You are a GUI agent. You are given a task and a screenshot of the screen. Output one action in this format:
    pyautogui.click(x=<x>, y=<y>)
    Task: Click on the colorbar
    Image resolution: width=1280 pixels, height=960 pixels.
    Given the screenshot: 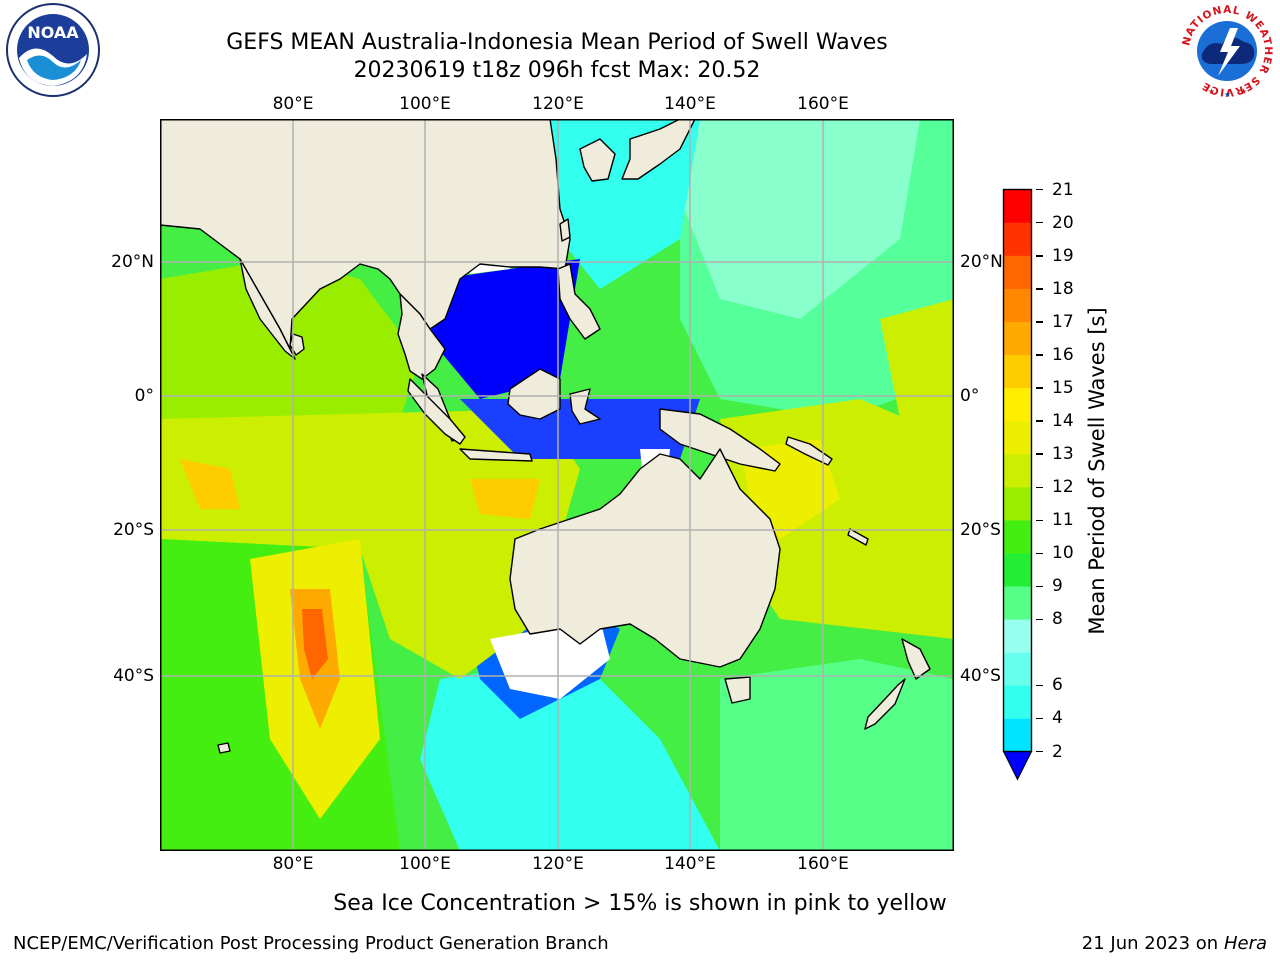 What is the action you would take?
    pyautogui.click(x=1017, y=484)
    